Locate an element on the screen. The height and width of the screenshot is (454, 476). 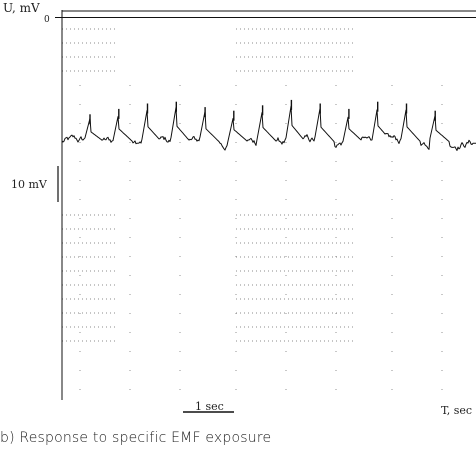
scale-bar-voltage-label: 10 mV is located at coordinates (29, 184).